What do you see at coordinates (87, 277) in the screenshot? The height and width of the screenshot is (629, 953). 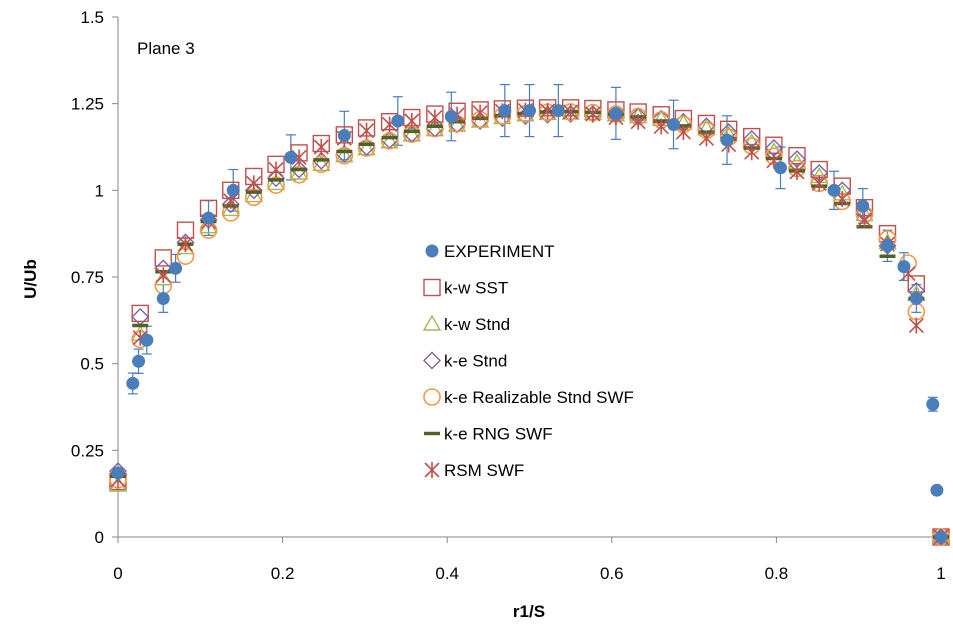 I see `y-tick-label: 0.75` at bounding box center [87, 277].